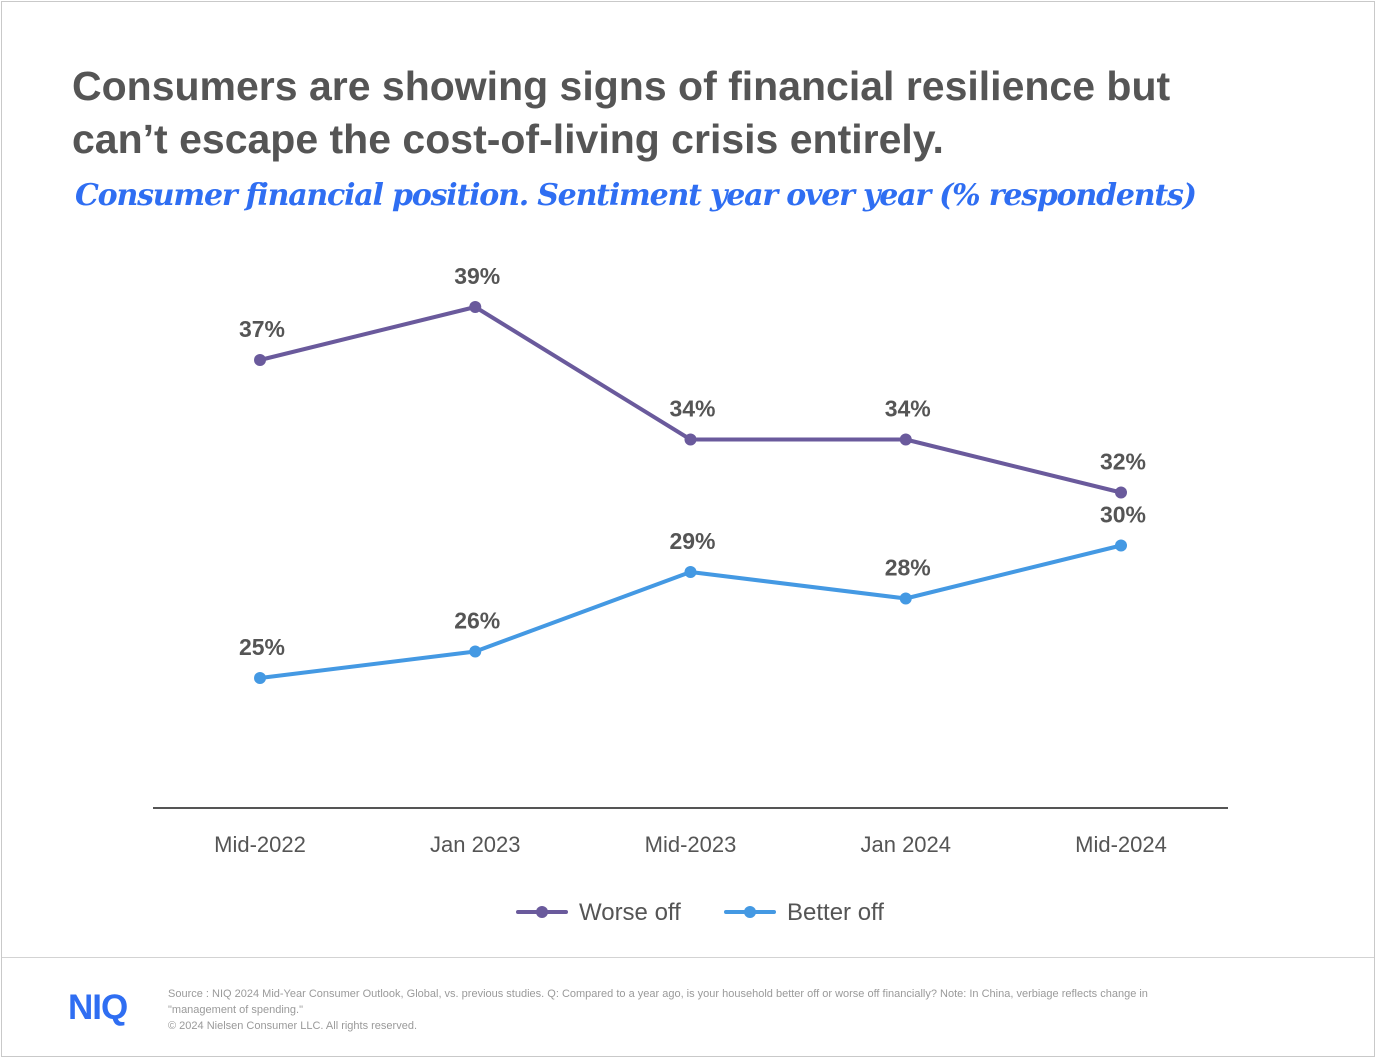 The width and height of the screenshot is (1376, 1058). I want to click on data-label: 32%, so click(1123, 462).